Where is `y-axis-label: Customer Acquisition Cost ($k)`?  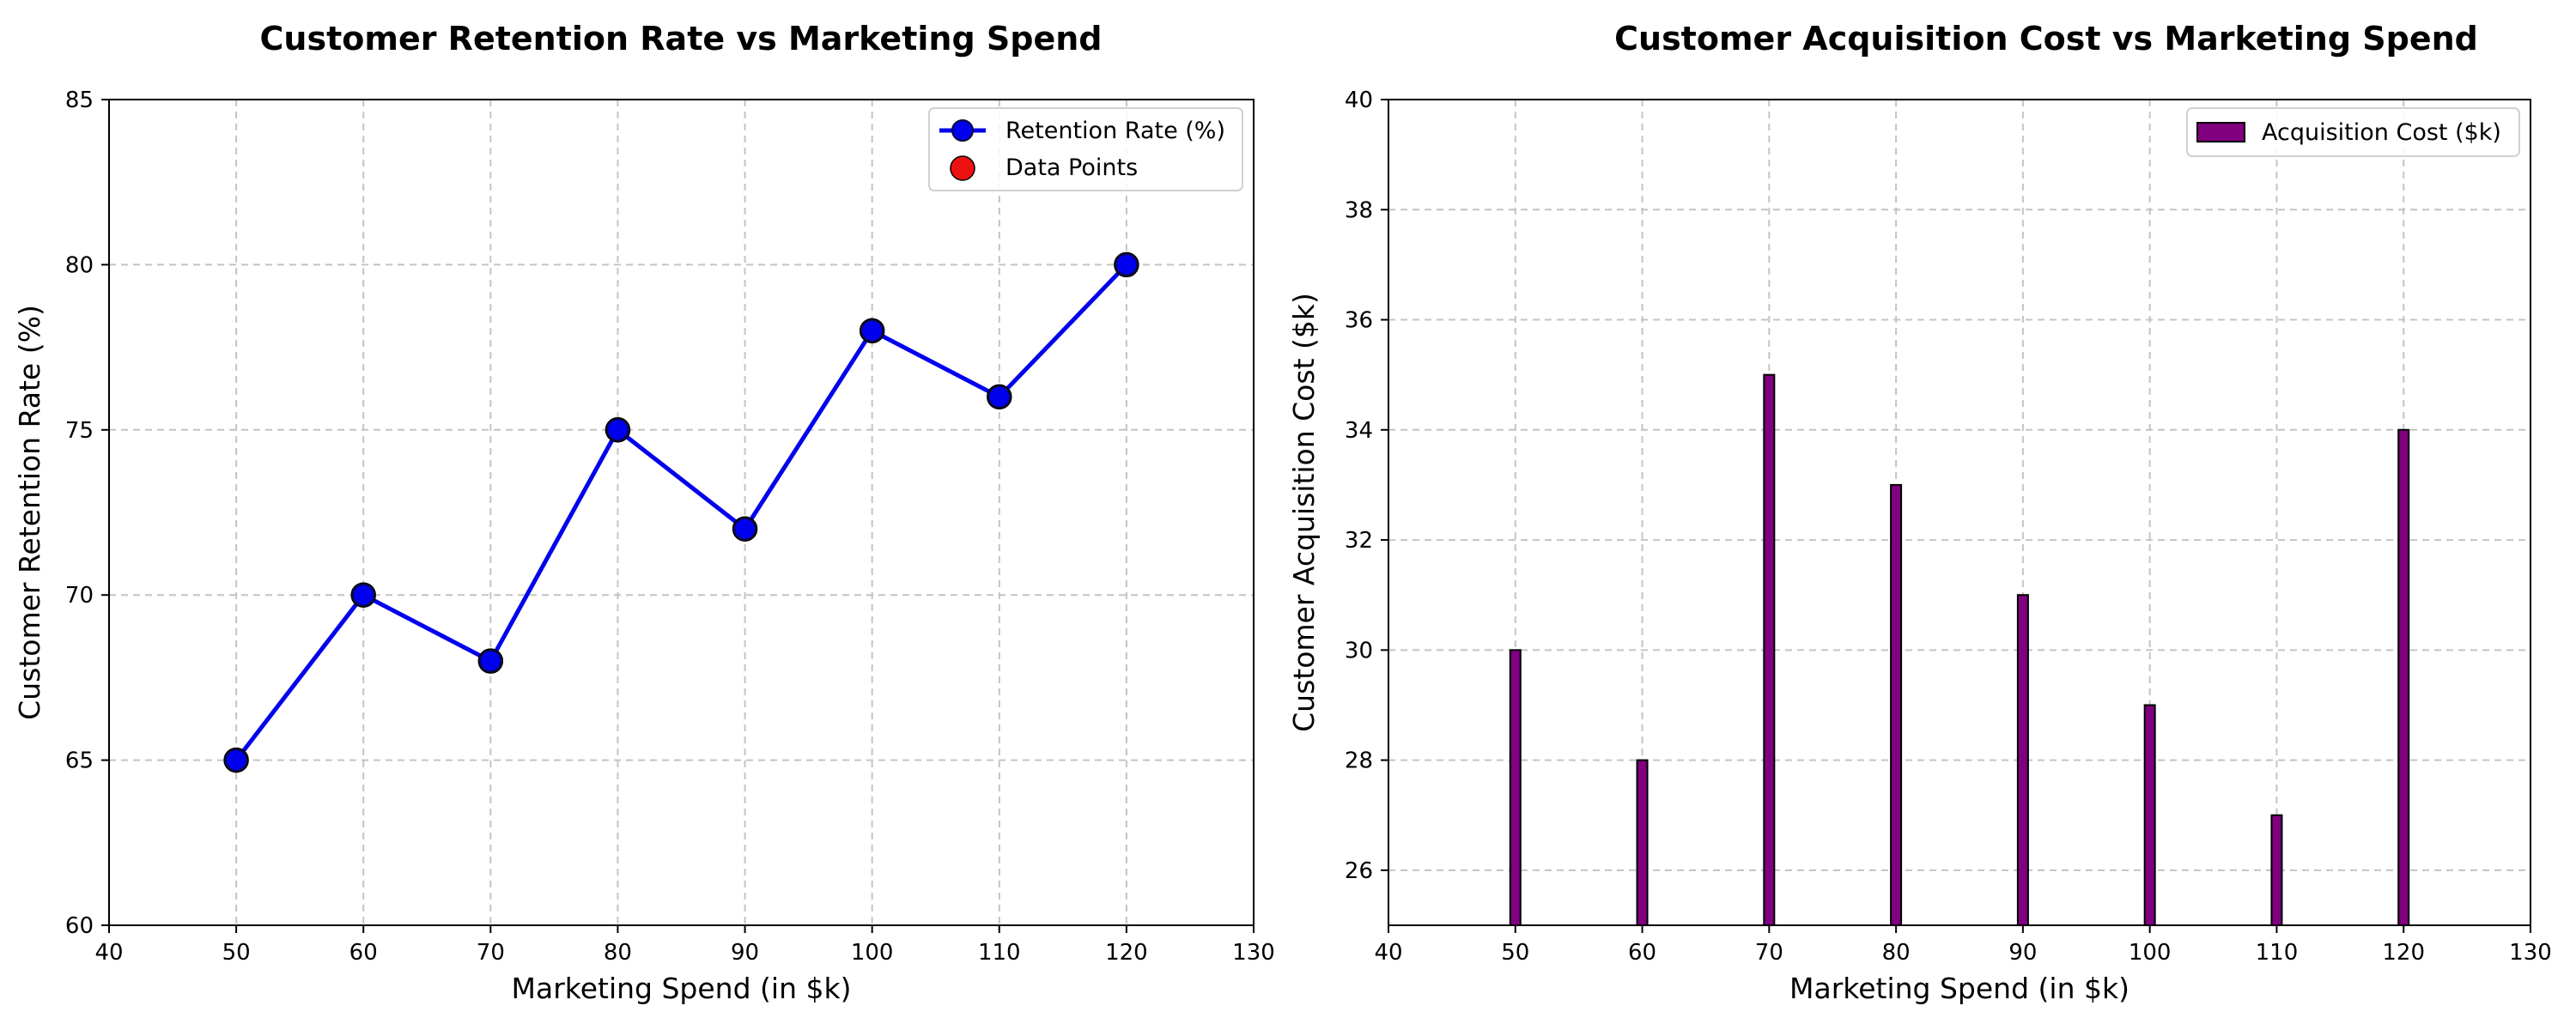 y-axis-label: Customer Acquisition Cost ($k) is located at coordinates (1304, 512).